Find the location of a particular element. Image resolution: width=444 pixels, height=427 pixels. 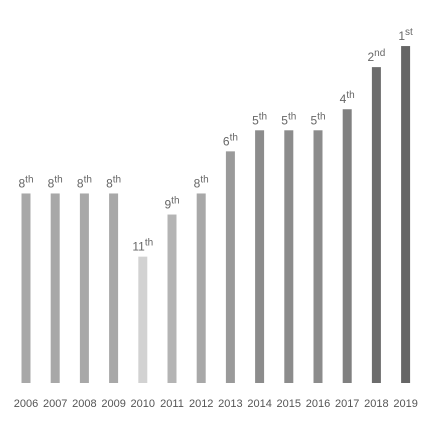

x-tick-label: 2015 is located at coordinates (289, 404).